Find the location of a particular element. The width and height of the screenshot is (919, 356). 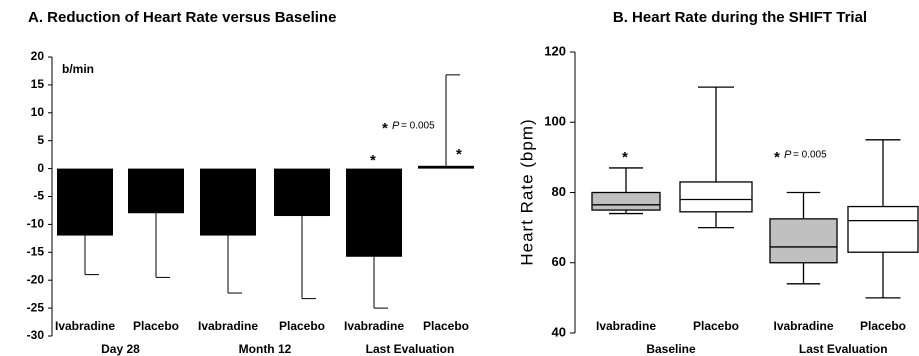

y-tick-label: 0 is located at coordinates (40, 168).